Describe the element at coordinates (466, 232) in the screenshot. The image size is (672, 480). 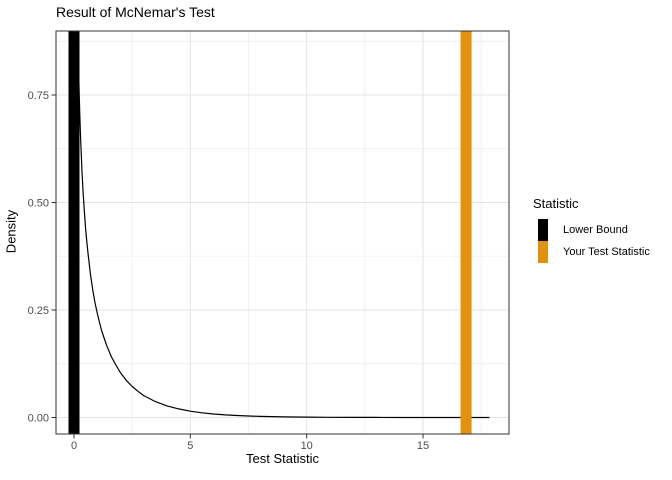
I see `test-statistic-bar` at that location.